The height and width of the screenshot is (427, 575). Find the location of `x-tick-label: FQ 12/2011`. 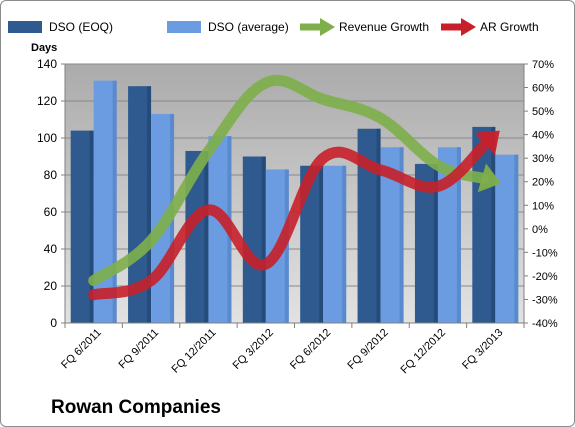

x-tick-label: FQ 12/2011 is located at coordinates (194, 351).